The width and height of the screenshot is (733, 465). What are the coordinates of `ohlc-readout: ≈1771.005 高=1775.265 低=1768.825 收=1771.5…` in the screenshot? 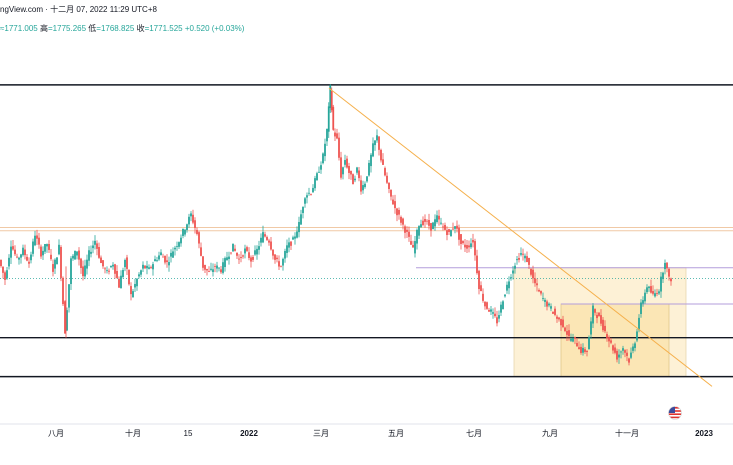 It's located at (122, 28).